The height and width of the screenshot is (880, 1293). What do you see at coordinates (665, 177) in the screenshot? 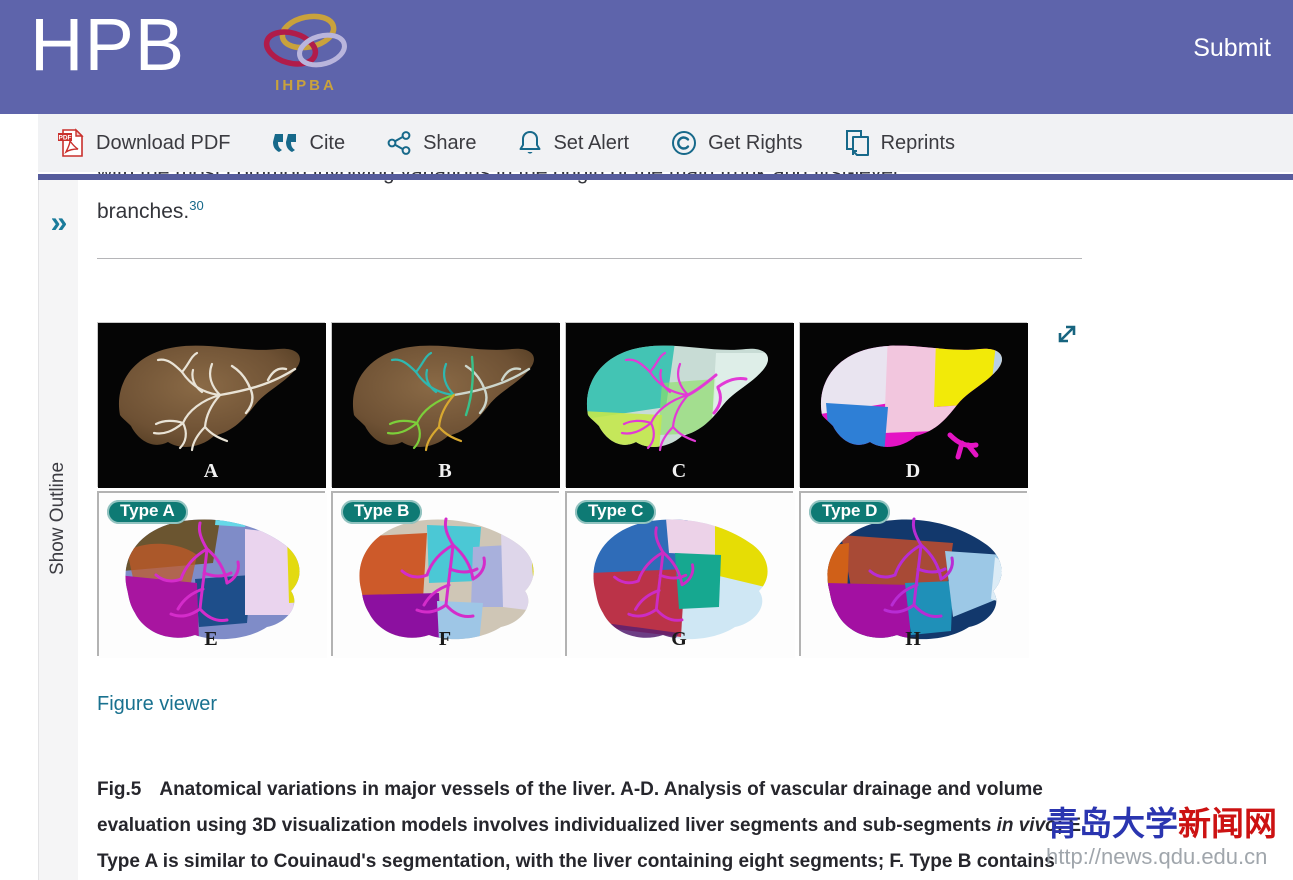
I see `header-divider` at bounding box center [665, 177].